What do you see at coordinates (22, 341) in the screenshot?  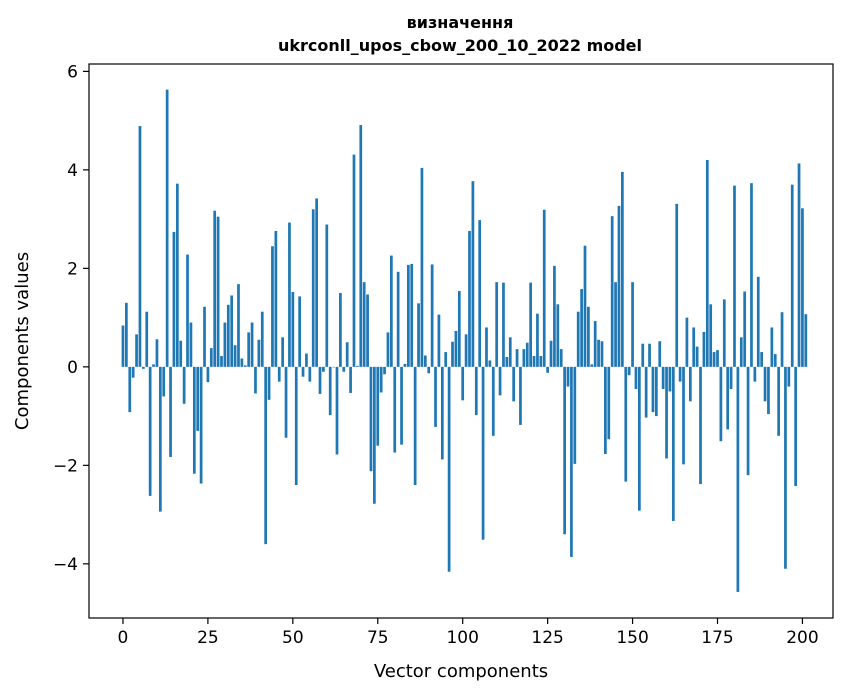 I see `y-axis-label: Components values` at bounding box center [22, 341].